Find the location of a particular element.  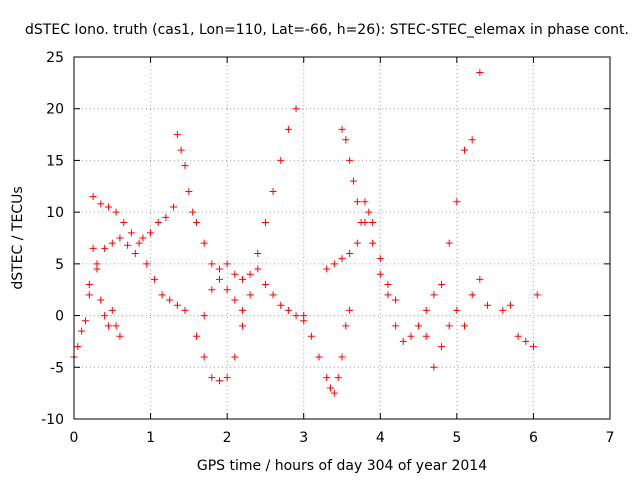

y-axis-label: dSTEC / TECUs is located at coordinates (18, 237).